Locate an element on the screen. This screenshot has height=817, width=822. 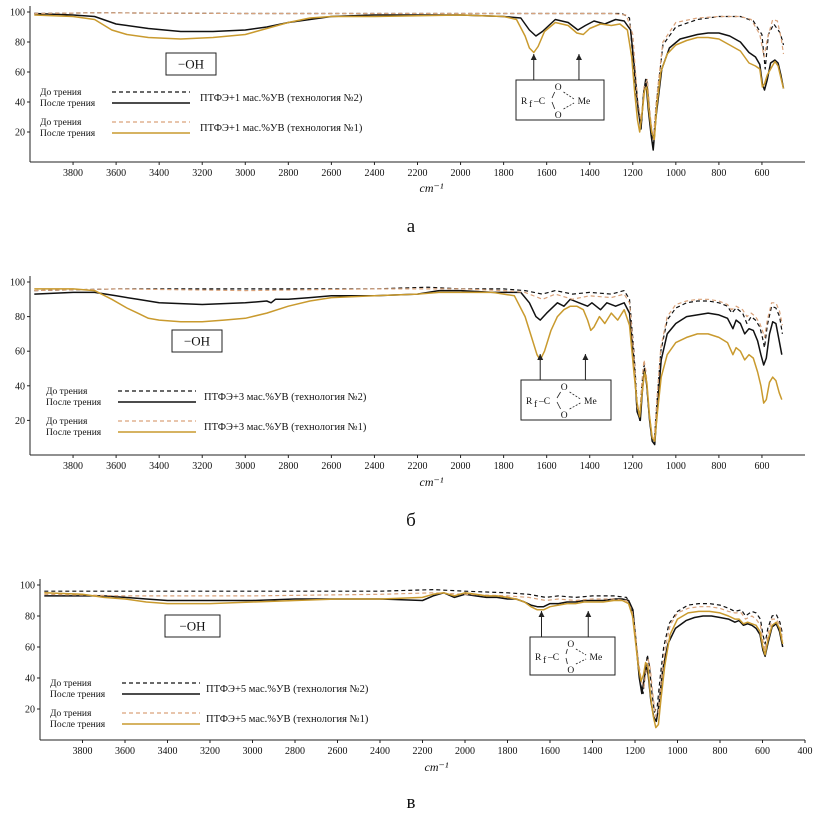
x-tick-label: 2800 is located at coordinates (295, 751).